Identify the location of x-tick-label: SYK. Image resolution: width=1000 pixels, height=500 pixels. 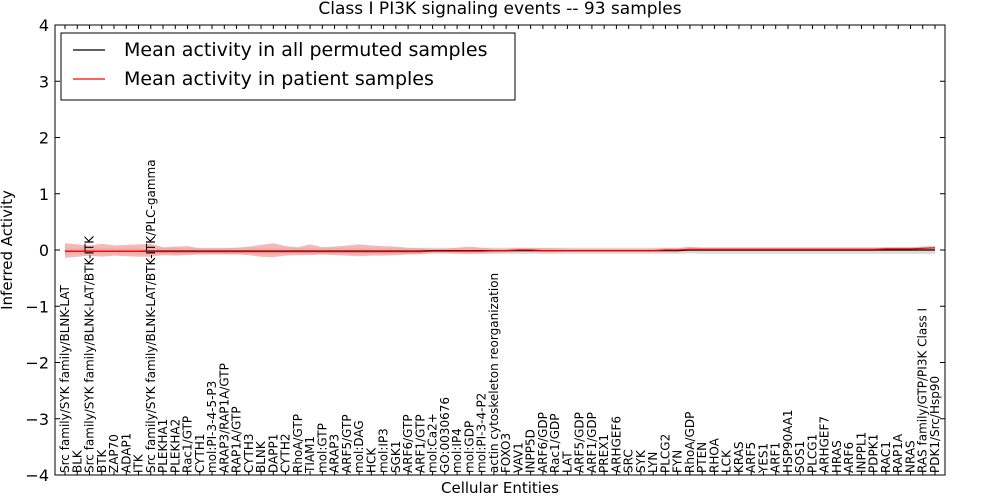
(641, 461).